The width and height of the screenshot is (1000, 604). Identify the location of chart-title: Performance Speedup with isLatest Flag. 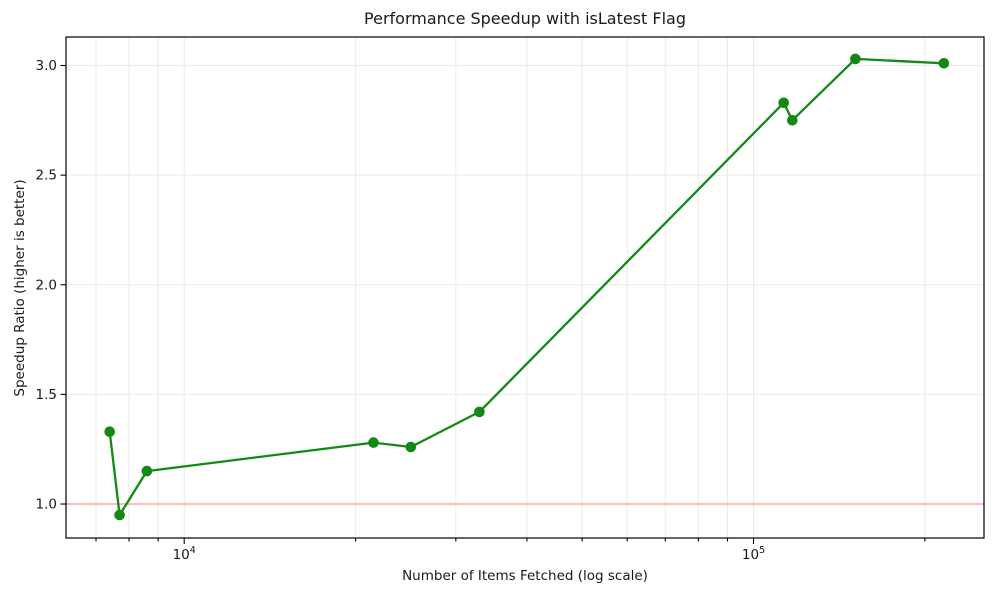
(525, 18).